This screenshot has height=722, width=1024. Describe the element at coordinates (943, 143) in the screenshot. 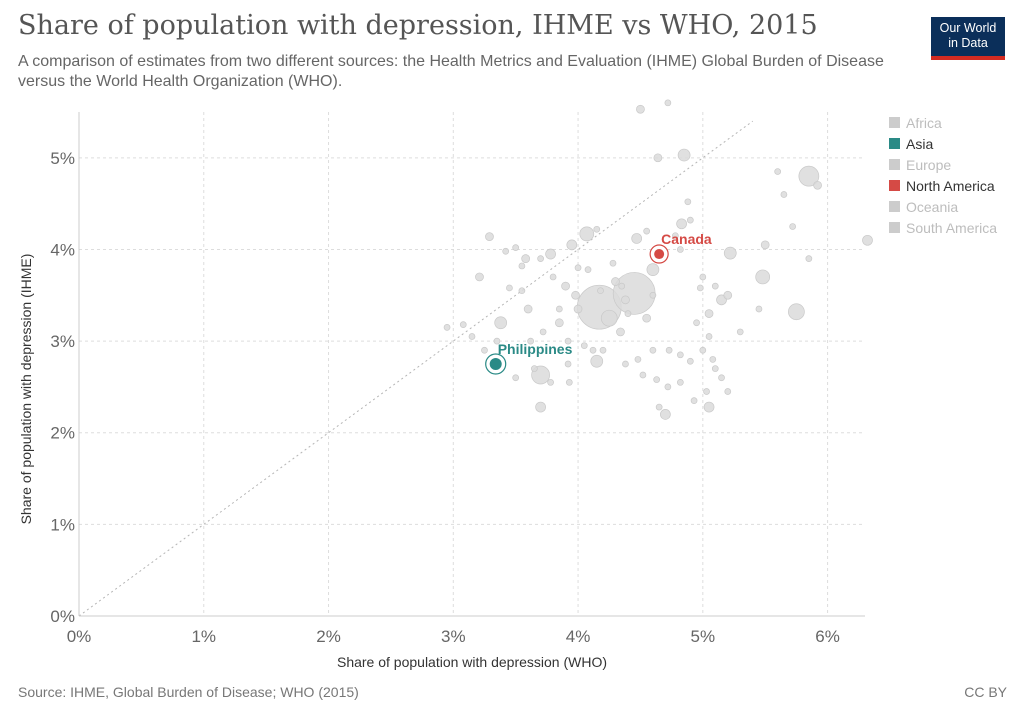

I see `legend-item-asia: Asia` at that location.